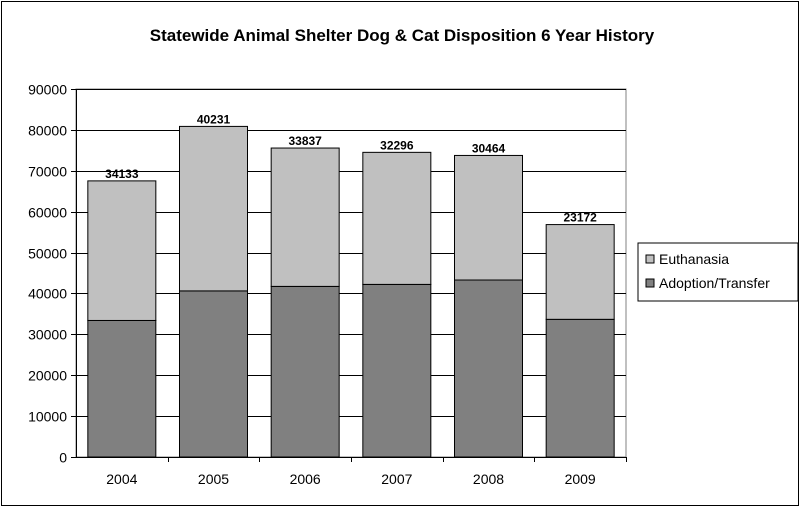 The image size is (801, 508). I want to click on y-tick-label: 10000, so click(47, 417).